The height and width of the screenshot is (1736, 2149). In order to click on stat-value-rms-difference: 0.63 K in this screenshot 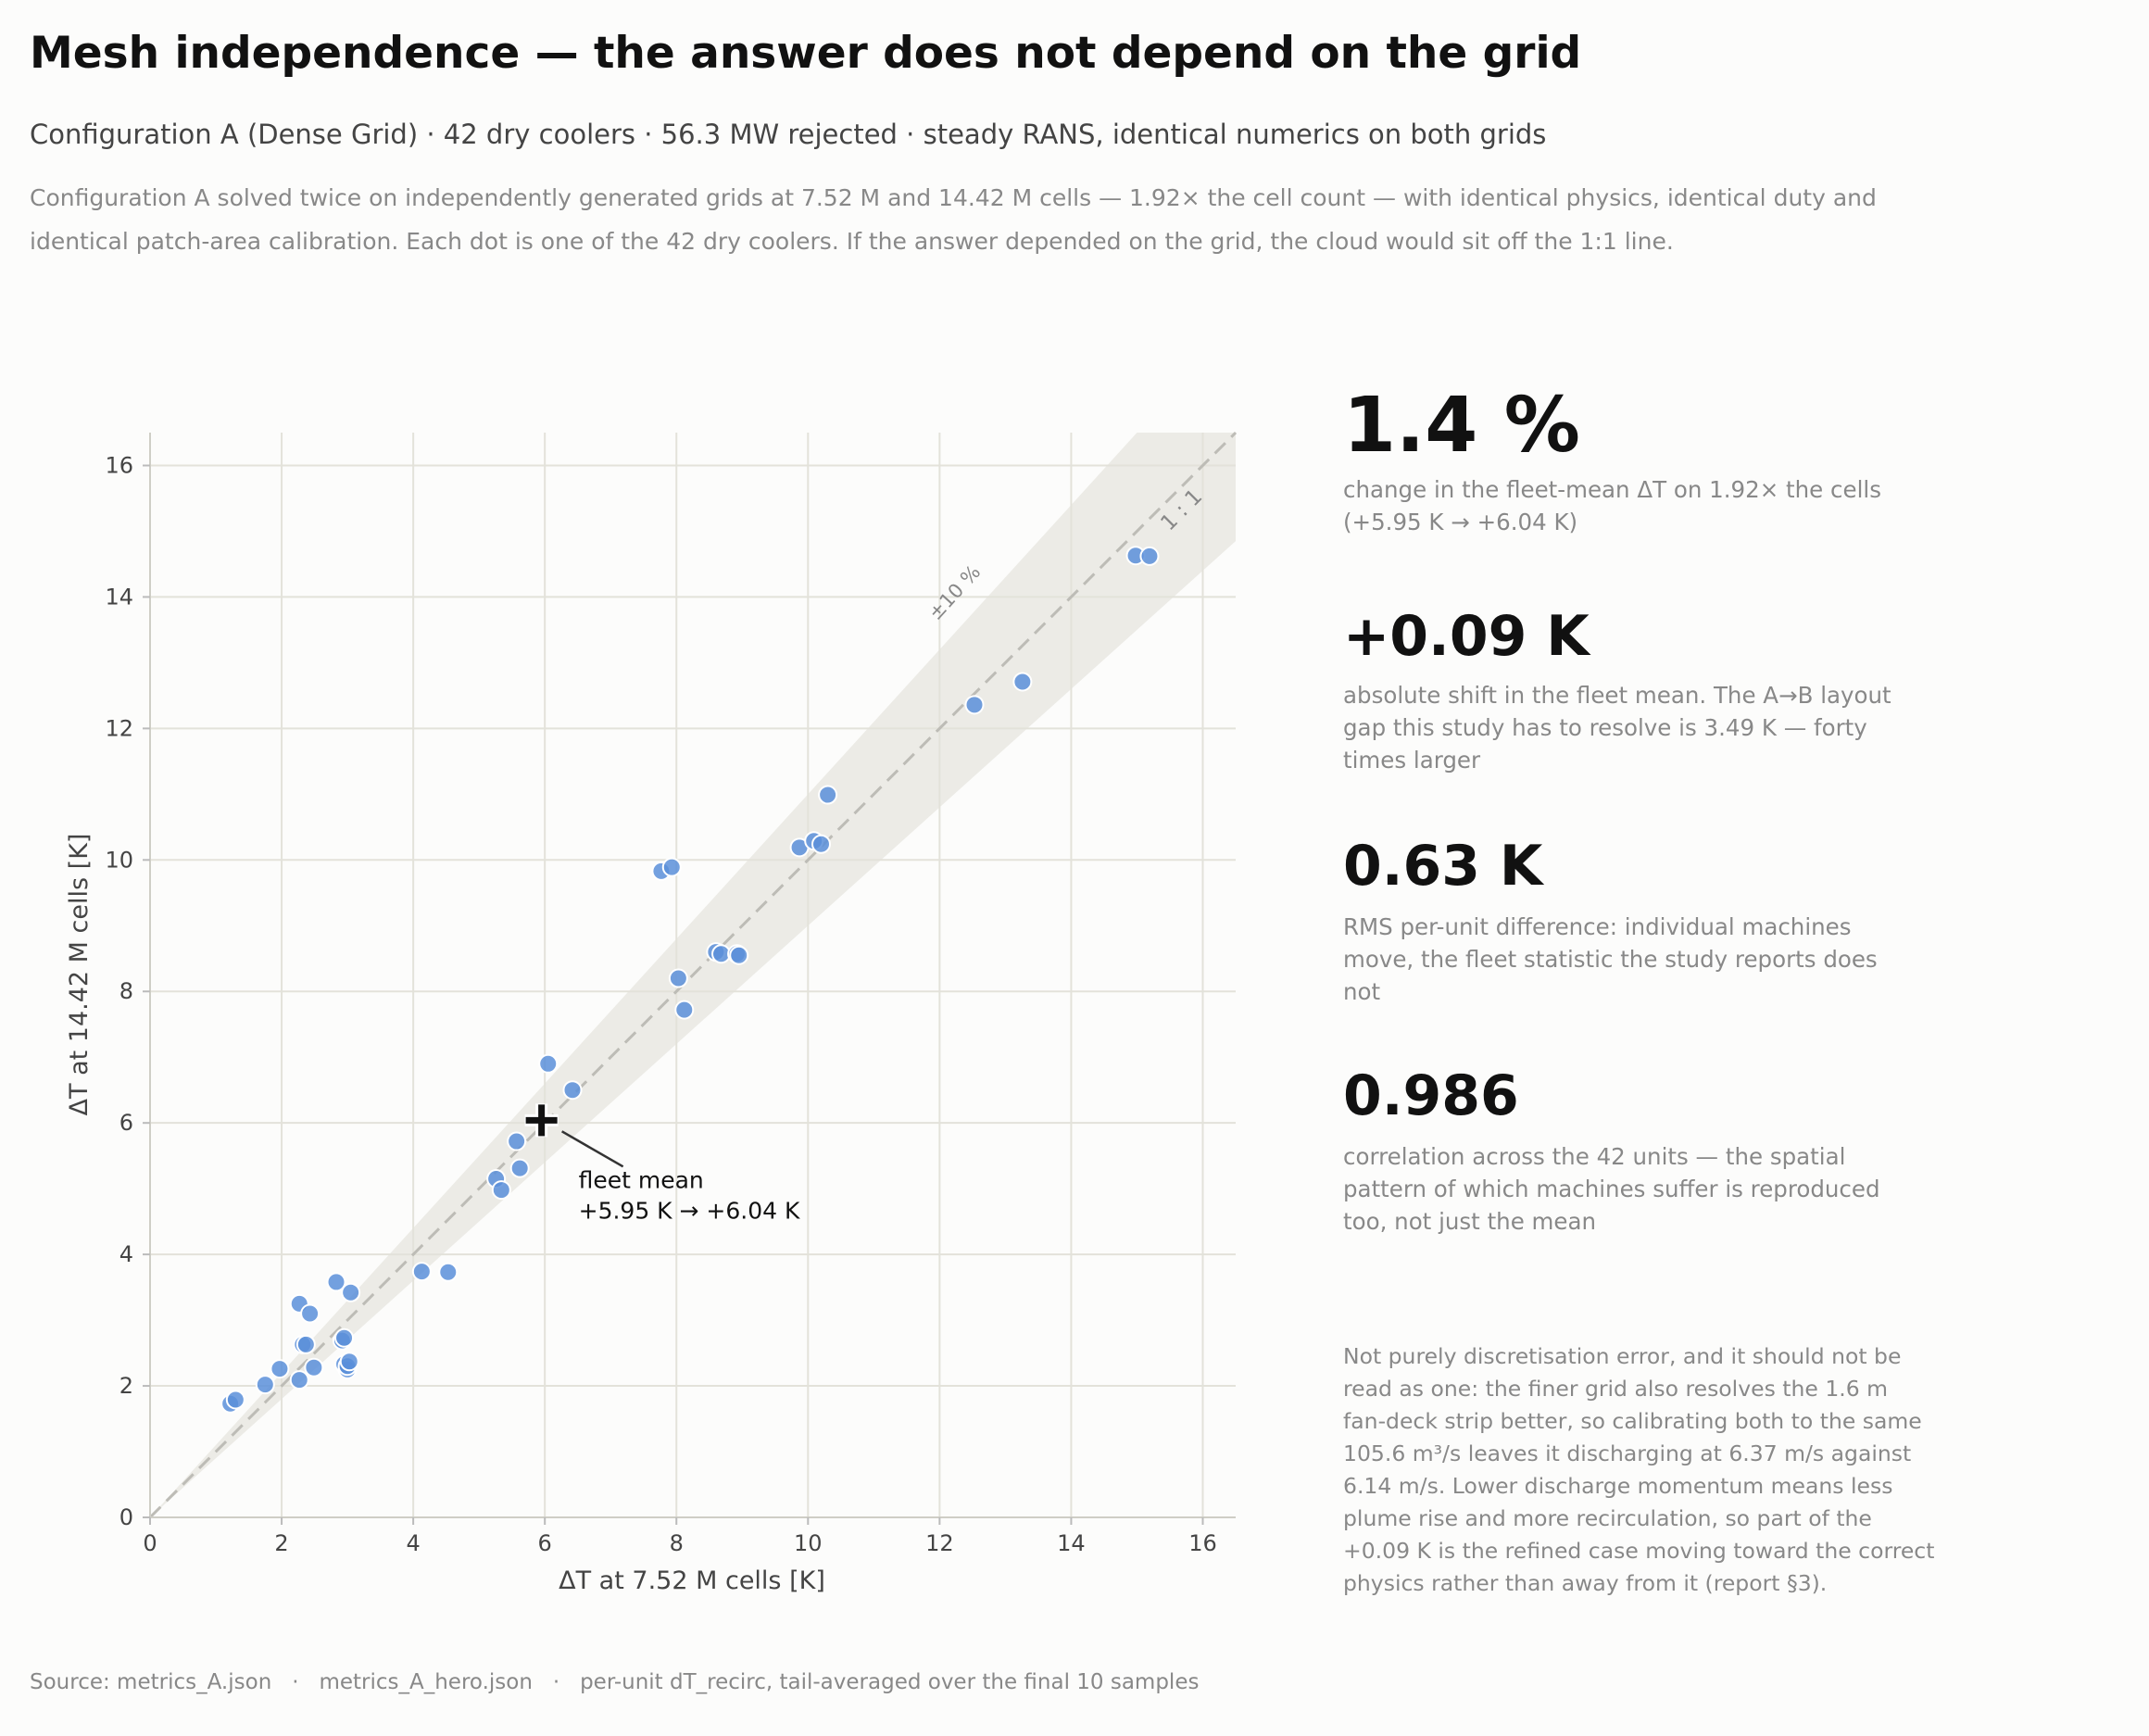, I will do `click(1443, 866)`.